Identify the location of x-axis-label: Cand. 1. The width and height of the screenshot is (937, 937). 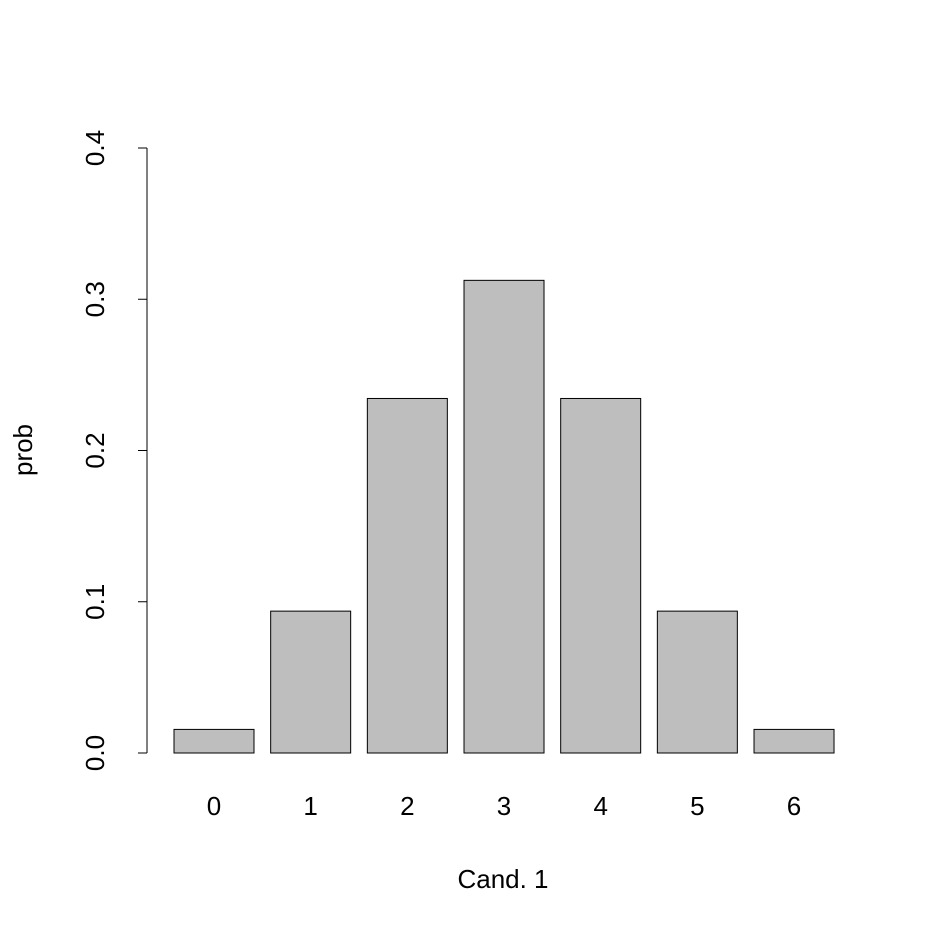
(502, 879).